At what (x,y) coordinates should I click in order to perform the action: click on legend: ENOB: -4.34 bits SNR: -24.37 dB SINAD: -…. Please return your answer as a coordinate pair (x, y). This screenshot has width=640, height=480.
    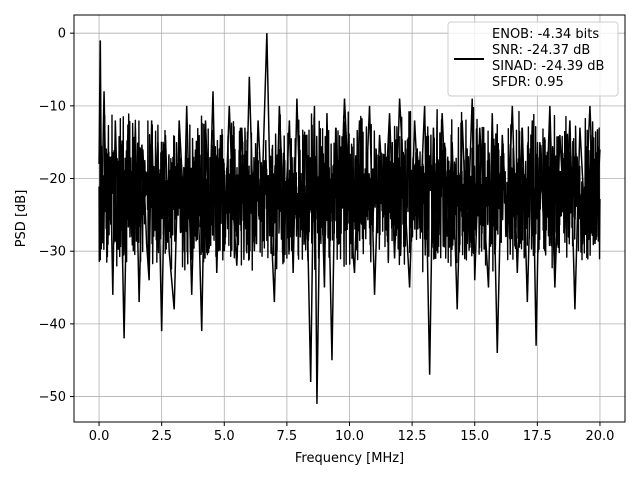
    Looking at the image, I should click on (533, 59).